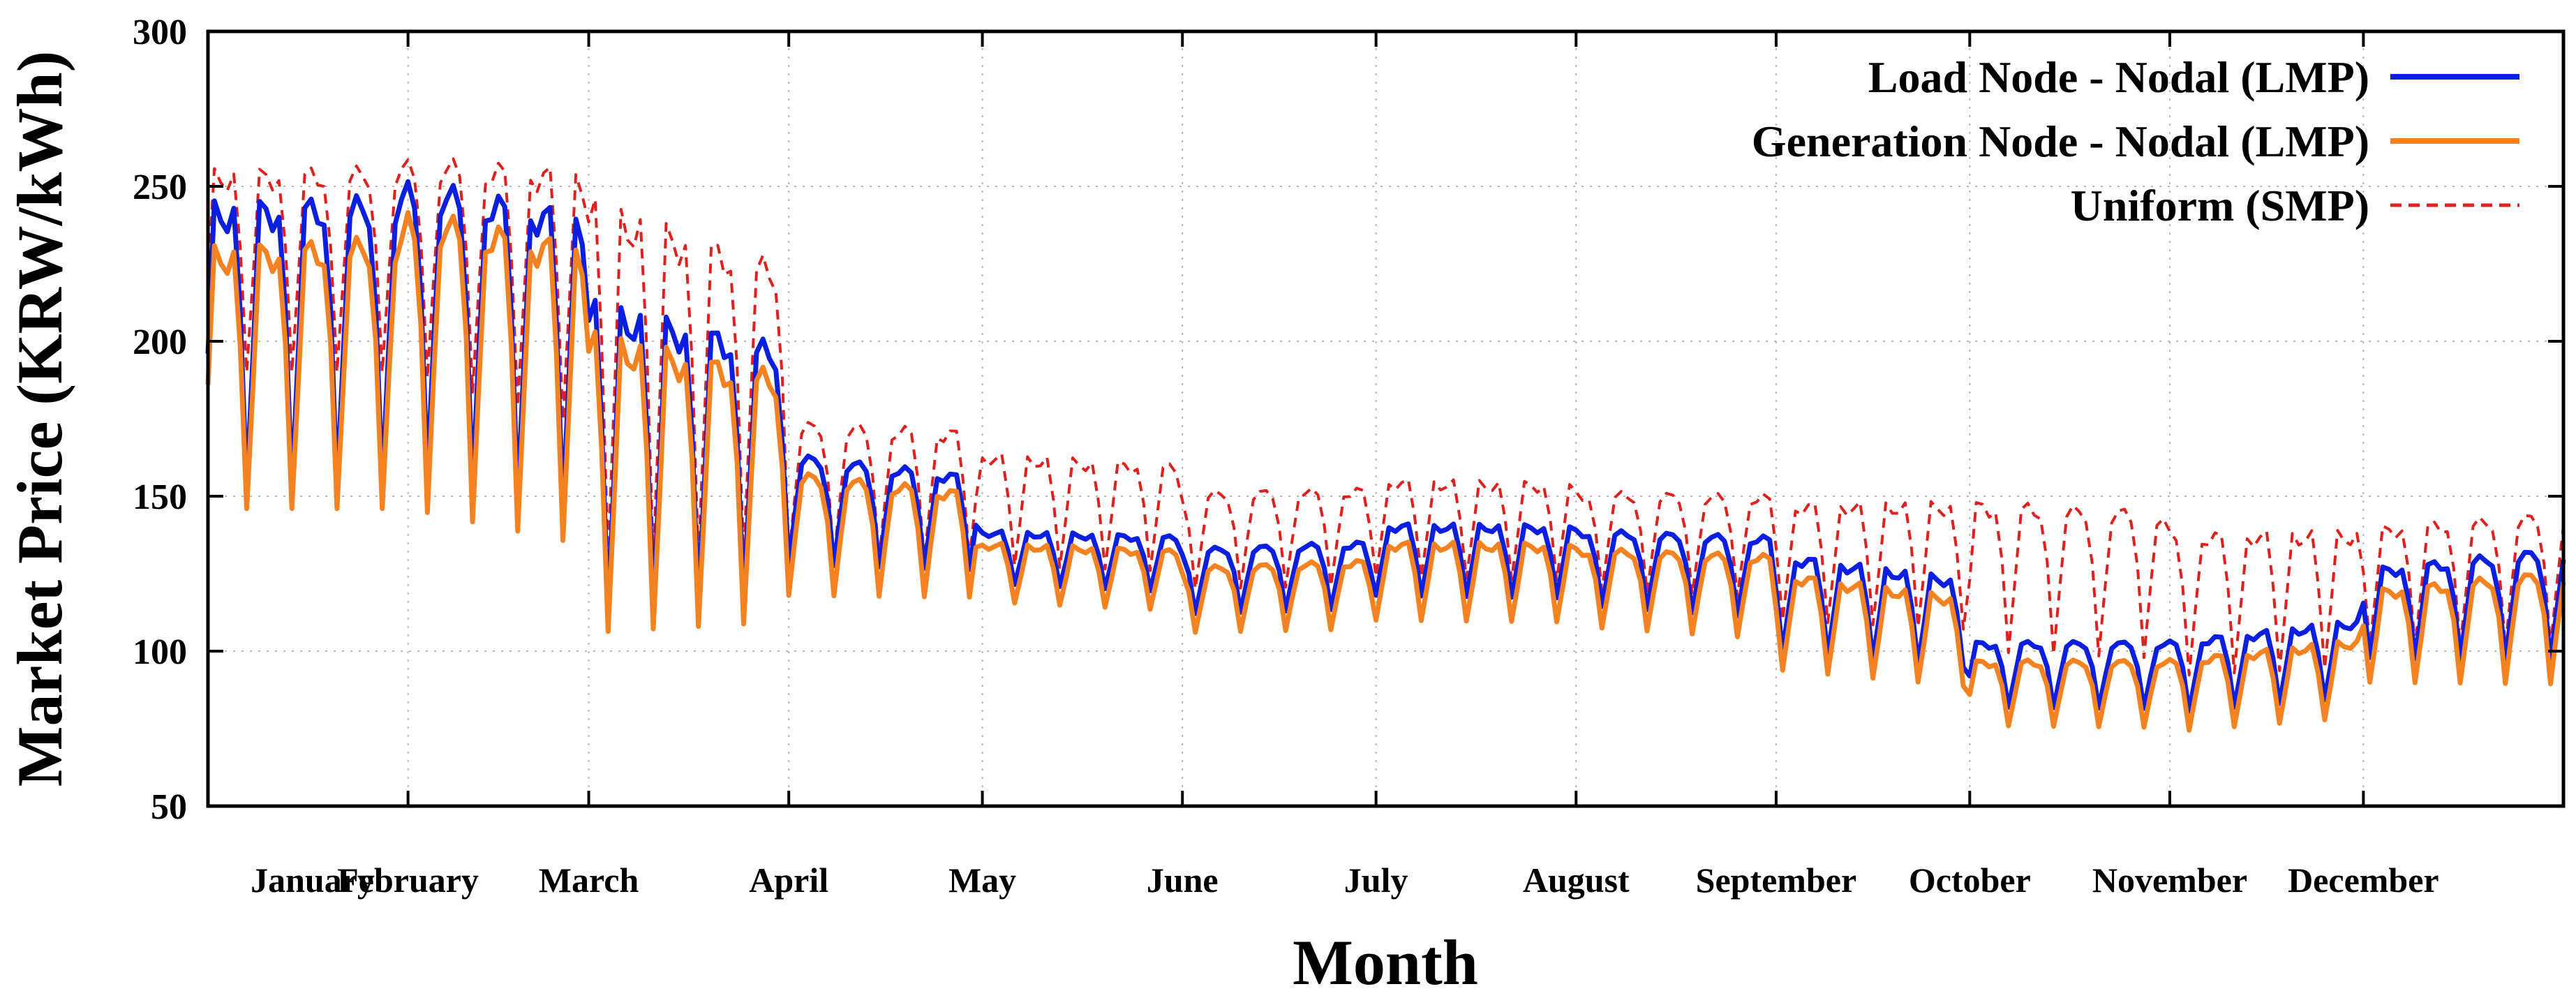  Describe the element at coordinates (789, 880) in the screenshot. I see `x-tick-label: April` at that location.